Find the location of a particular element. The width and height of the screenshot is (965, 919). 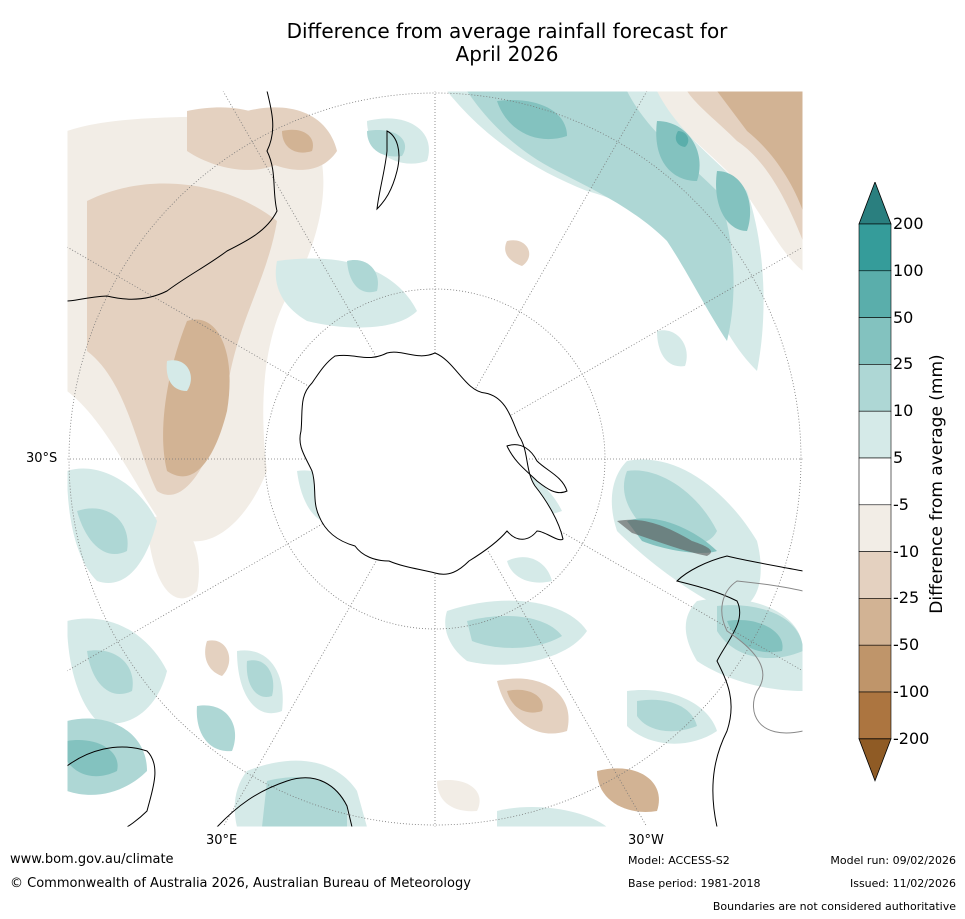

colorbar-tick-label: -10 is located at coordinates (906, 551).